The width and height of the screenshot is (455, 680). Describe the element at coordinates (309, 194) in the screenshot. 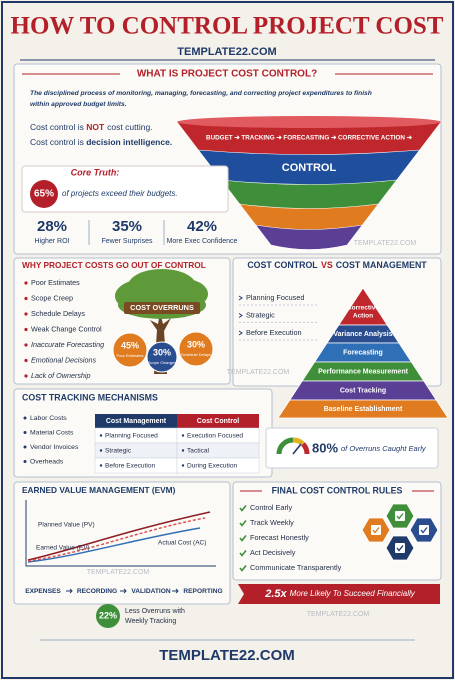

I see `funnel-layer` at that location.